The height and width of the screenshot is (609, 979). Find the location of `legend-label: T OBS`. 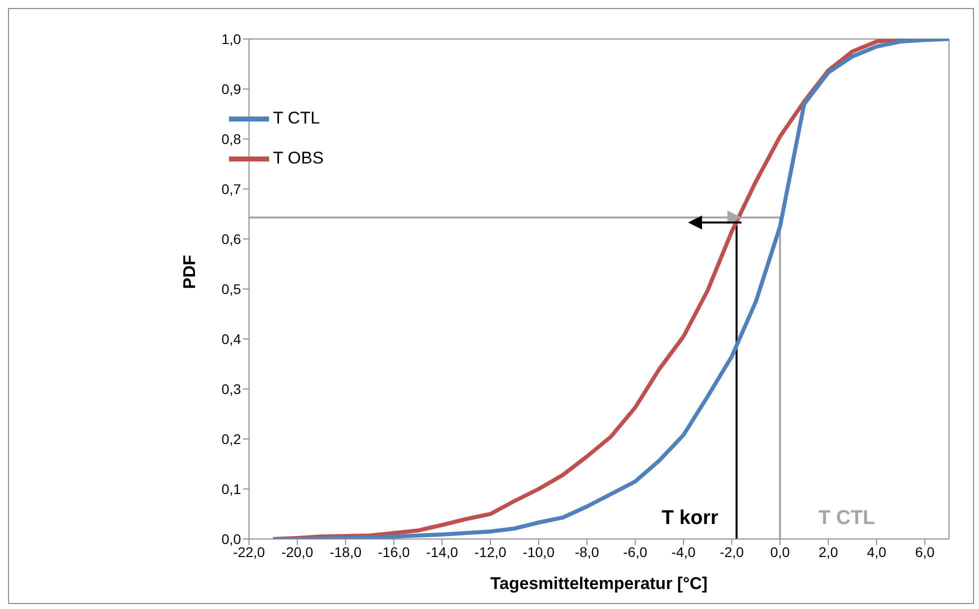

legend-label: T OBS is located at coordinates (298, 158).